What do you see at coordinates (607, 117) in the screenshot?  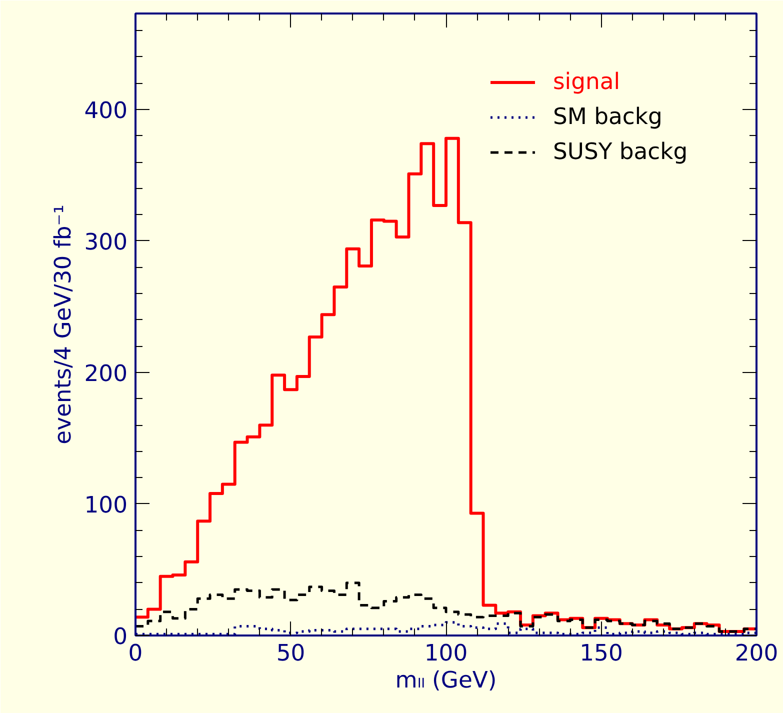 I see `legend-label: SM backg` at bounding box center [607, 117].